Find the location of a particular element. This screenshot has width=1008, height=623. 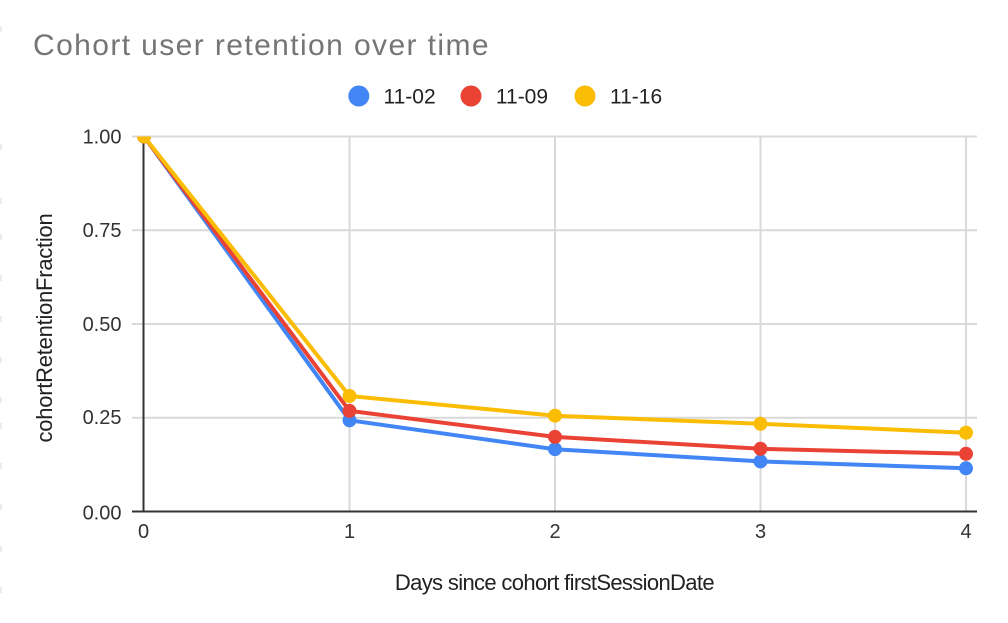

svg-text: 2 is located at coordinates (554, 532).